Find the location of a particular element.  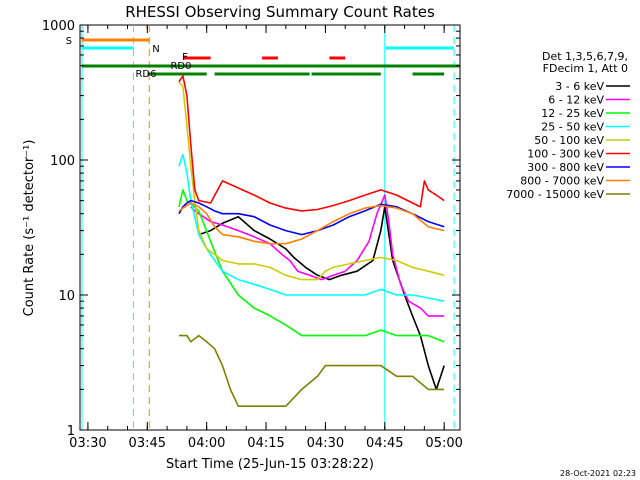

legend-entry: 7000 - 15000 keV is located at coordinates (555, 194).